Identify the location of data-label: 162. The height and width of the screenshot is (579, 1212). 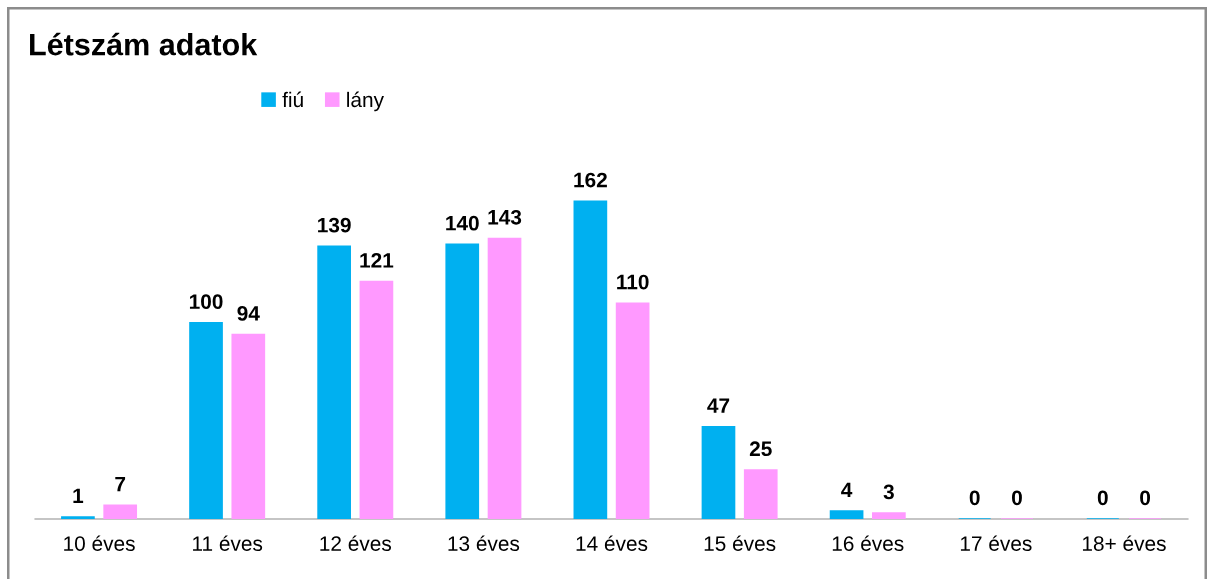
(590, 180).